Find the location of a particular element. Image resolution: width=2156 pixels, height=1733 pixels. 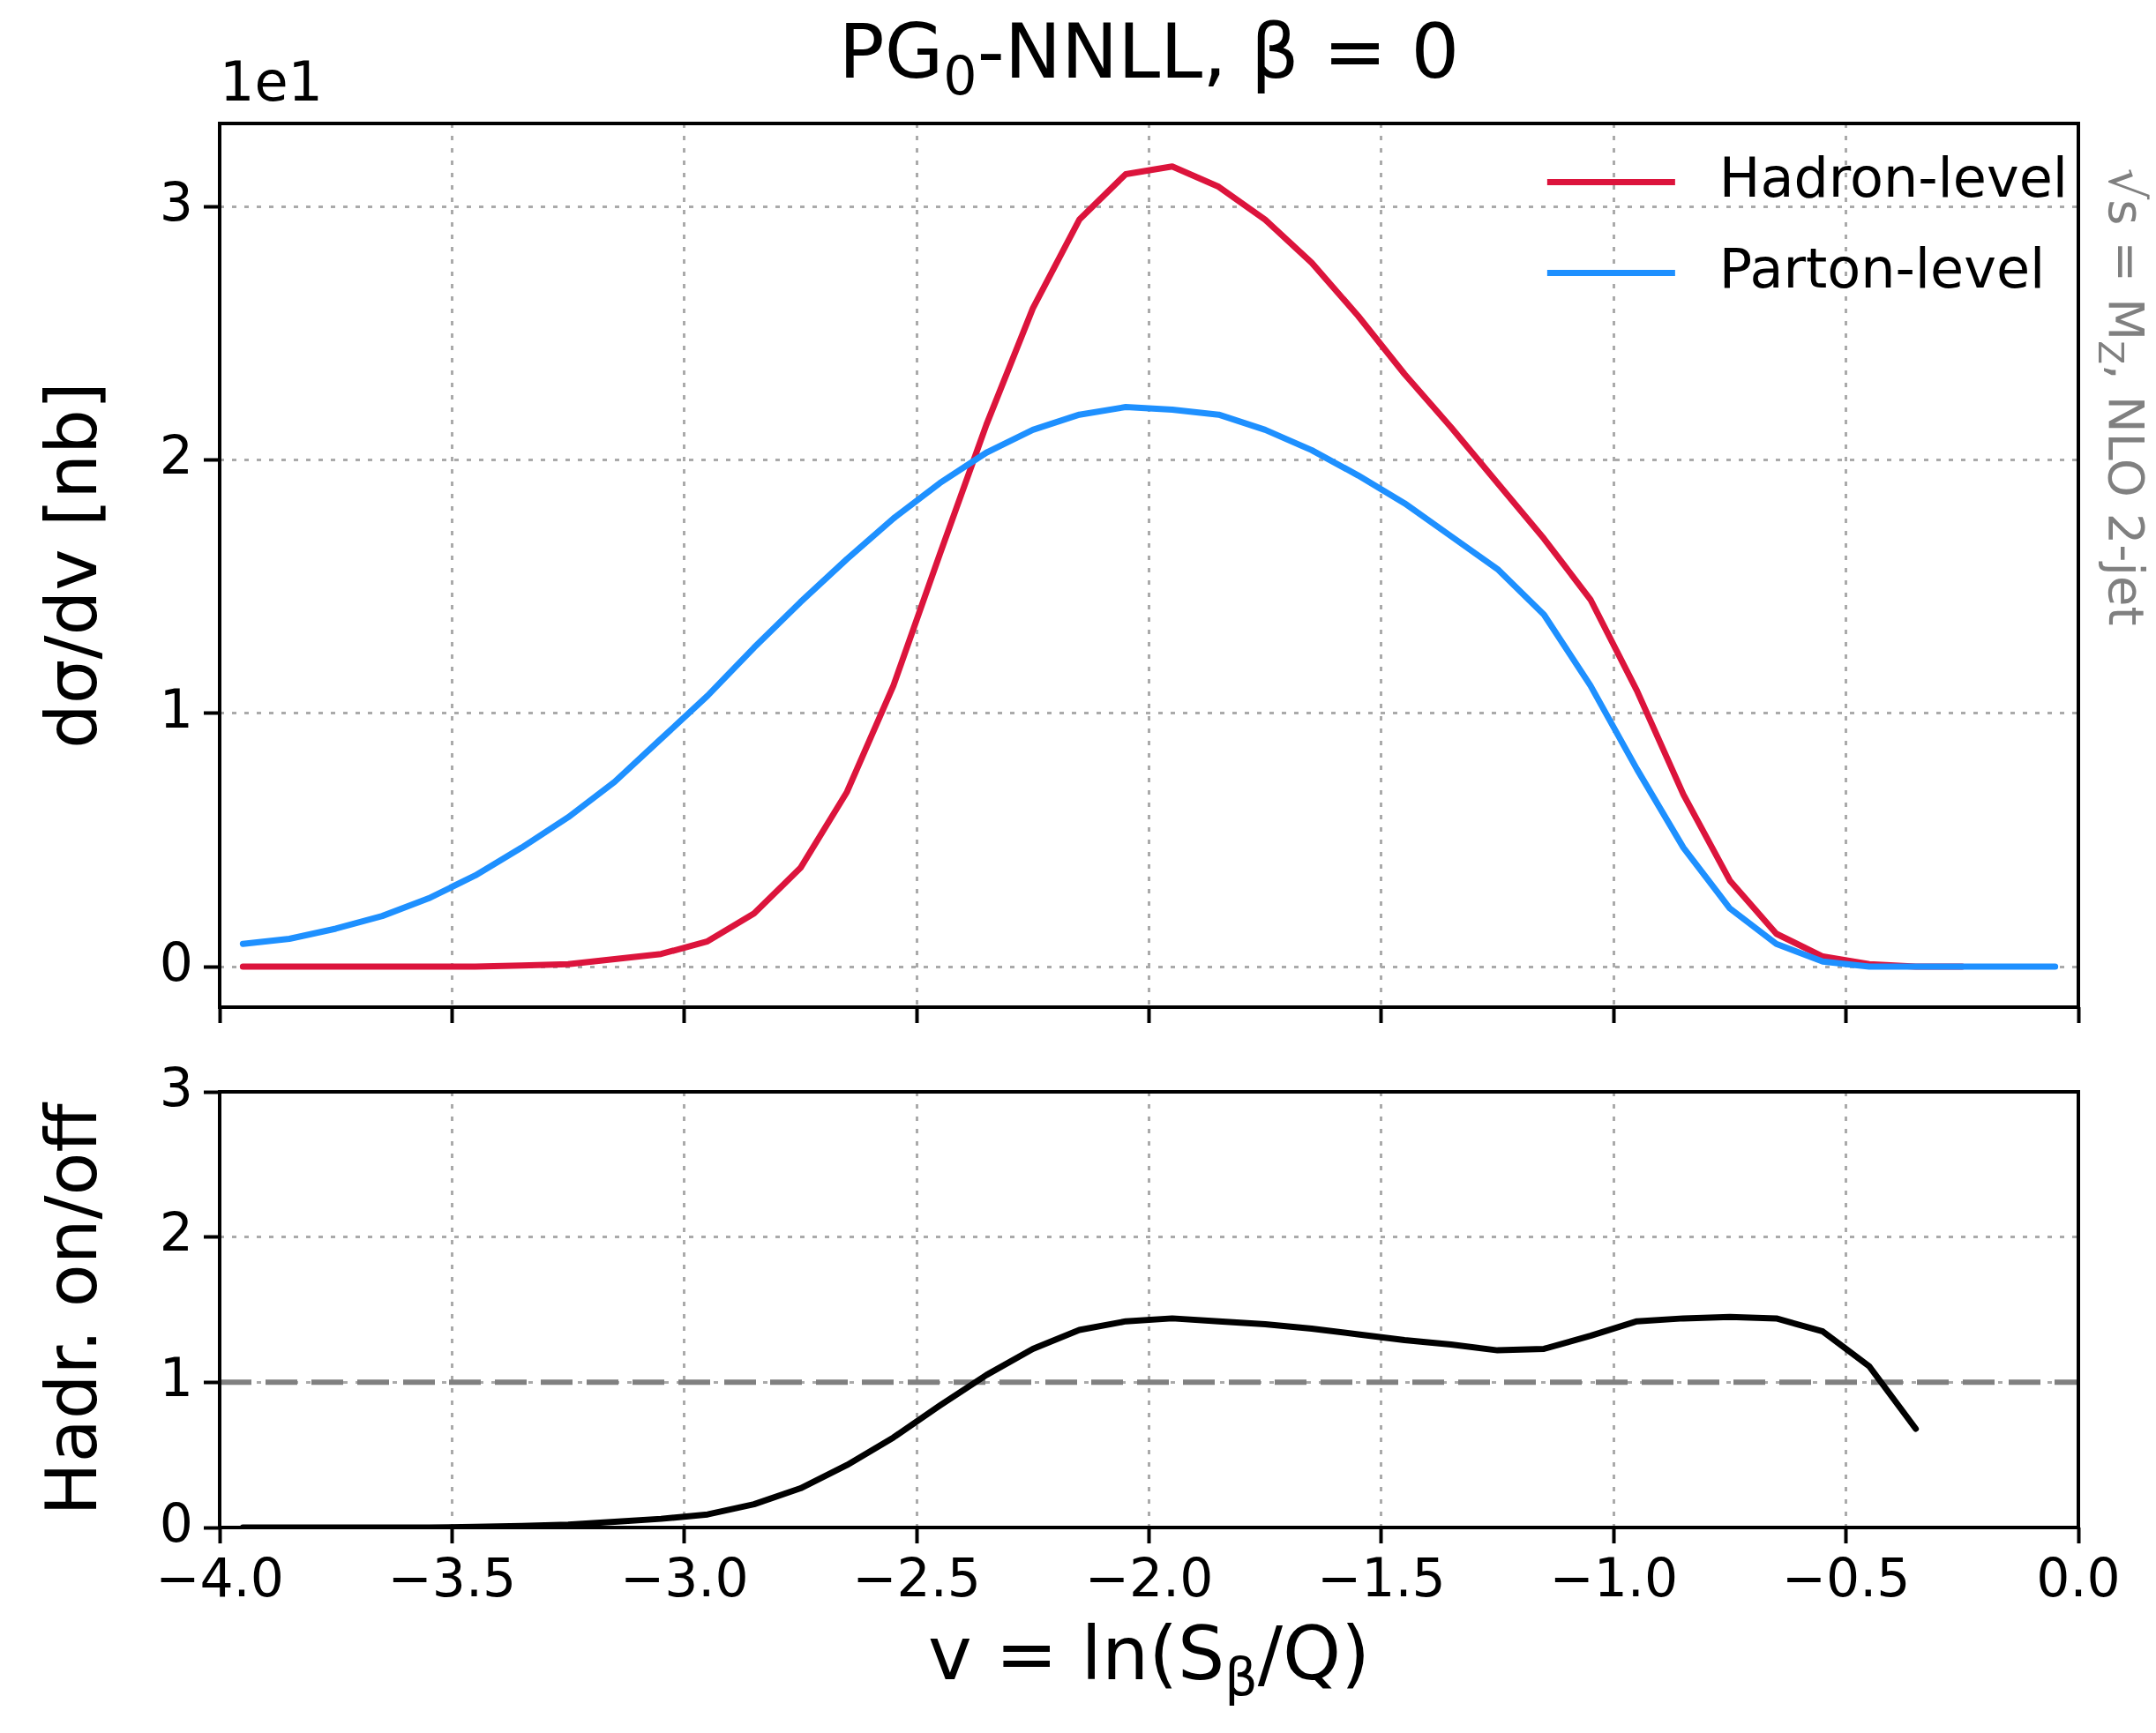

y-axis-title: dσ/dv [nb] is located at coordinates (71, 565).